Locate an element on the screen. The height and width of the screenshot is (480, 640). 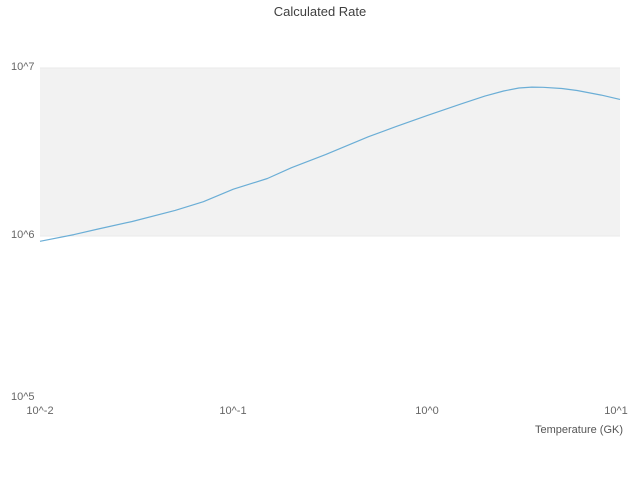
y-tick-1e5: 10^5 is located at coordinates (23, 397).